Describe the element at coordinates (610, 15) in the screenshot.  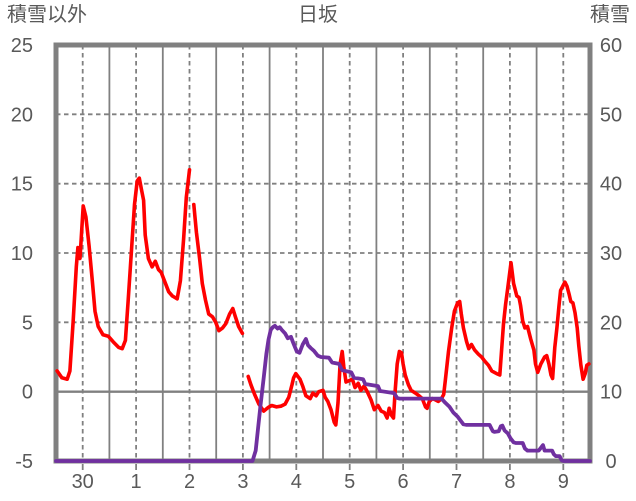
I see `right-axis-title: 積雪` at that location.